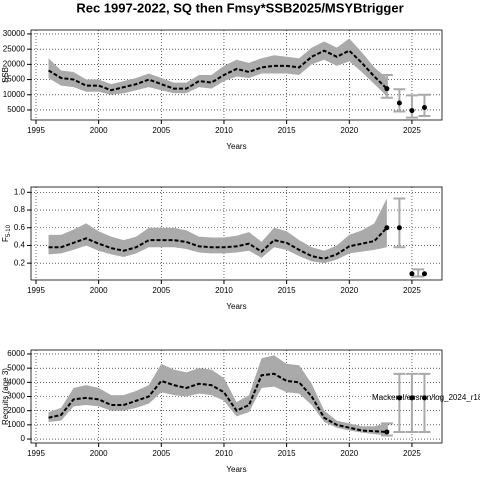 The height and width of the screenshot is (480, 480). Describe the element at coordinates (14, 79) in the screenshot. I see `y-tick-label: 15000` at that location.